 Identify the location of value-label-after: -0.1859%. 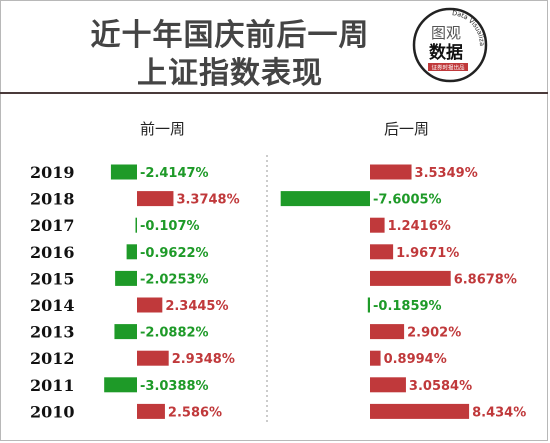
(407, 306).